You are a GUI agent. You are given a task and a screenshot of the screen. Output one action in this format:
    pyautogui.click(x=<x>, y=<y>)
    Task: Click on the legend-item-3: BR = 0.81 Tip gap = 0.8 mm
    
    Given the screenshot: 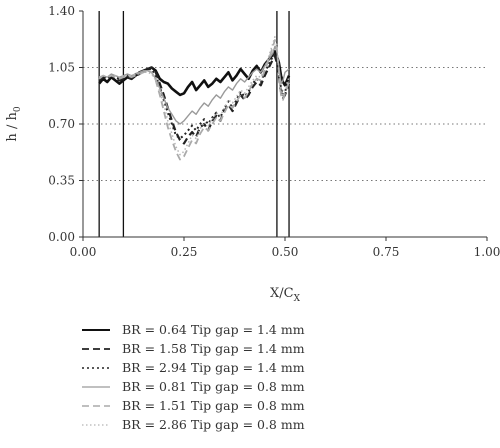 What is the action you would take?
    pyautogui.click(x=232, y=386)
    